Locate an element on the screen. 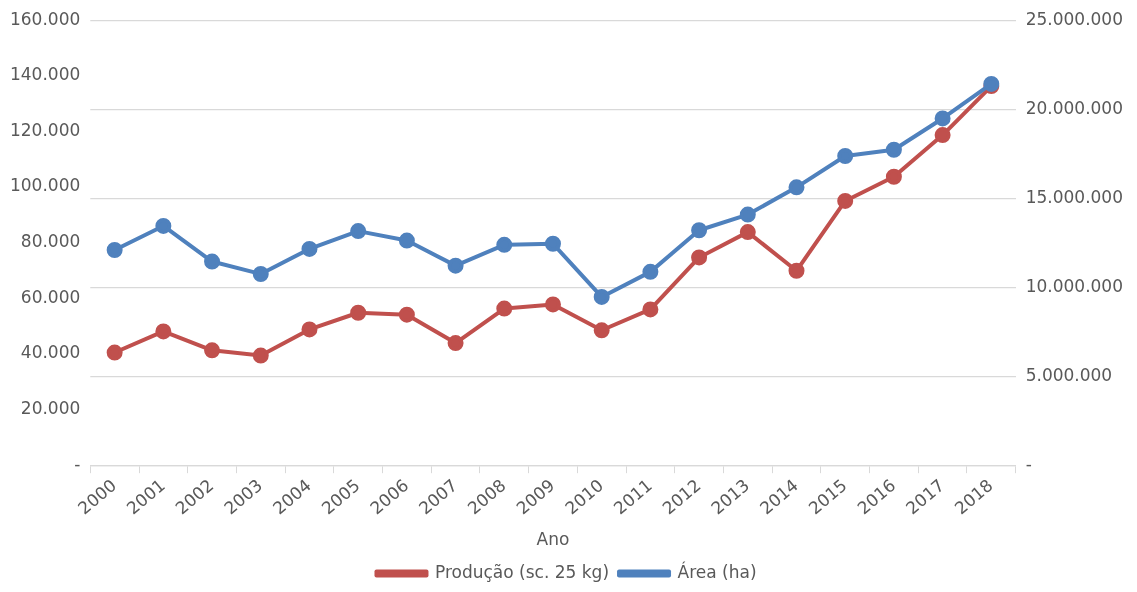  y-tick-label: - is located at coordinates (77, 463).